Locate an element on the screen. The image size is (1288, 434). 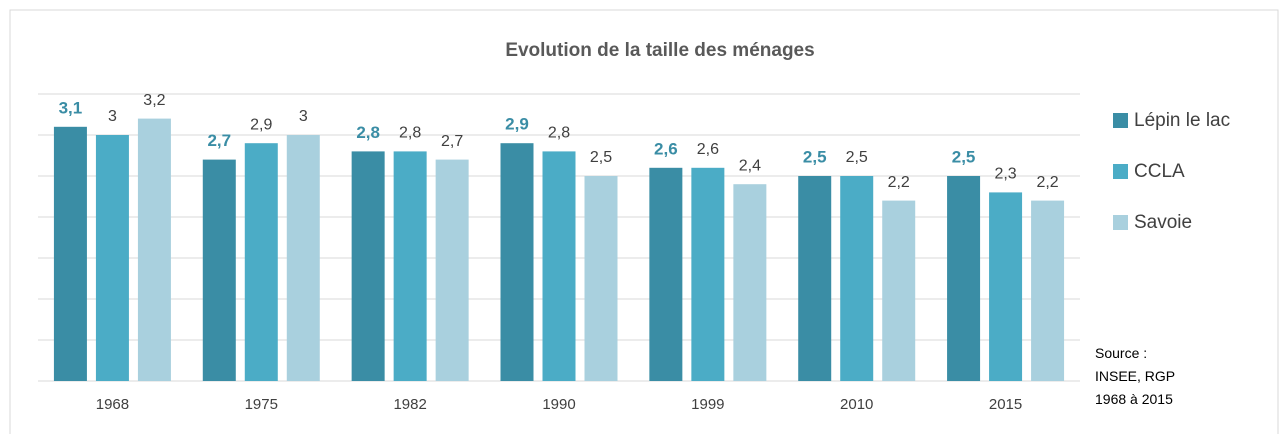
x-tick-label: 2010 is located at coordinates (856, 404).